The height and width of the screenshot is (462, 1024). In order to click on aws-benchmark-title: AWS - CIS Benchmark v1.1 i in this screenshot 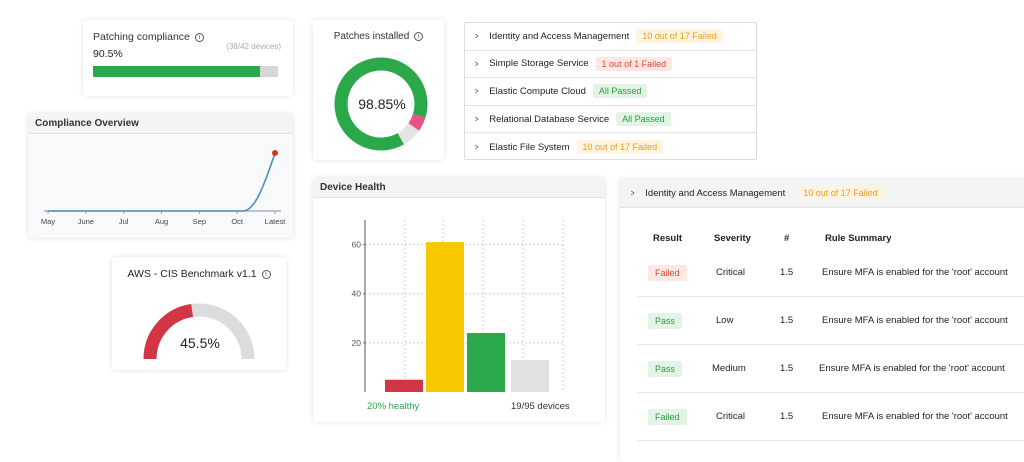, I will do `click(199, 274)`.